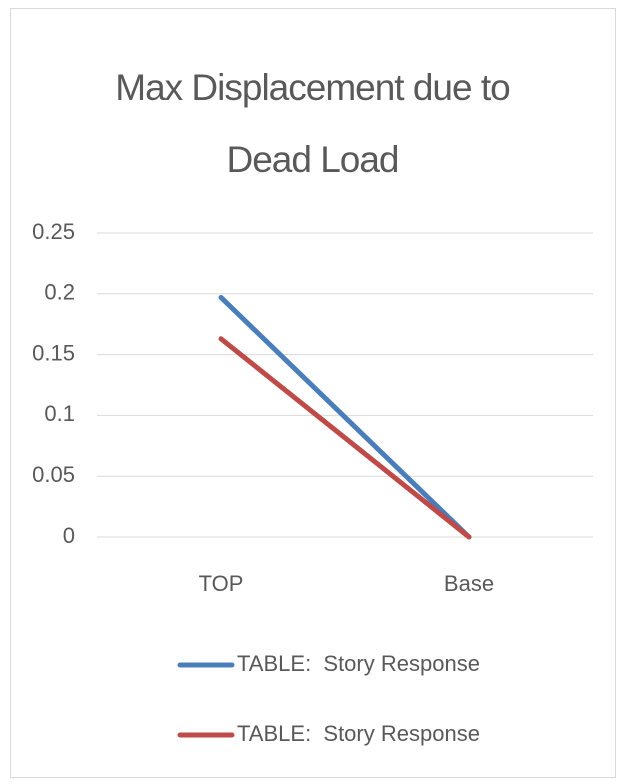  Describe the element at coordinates (53, 352) in the screenshot. I see `y-tick-label: 0.15` at that location.